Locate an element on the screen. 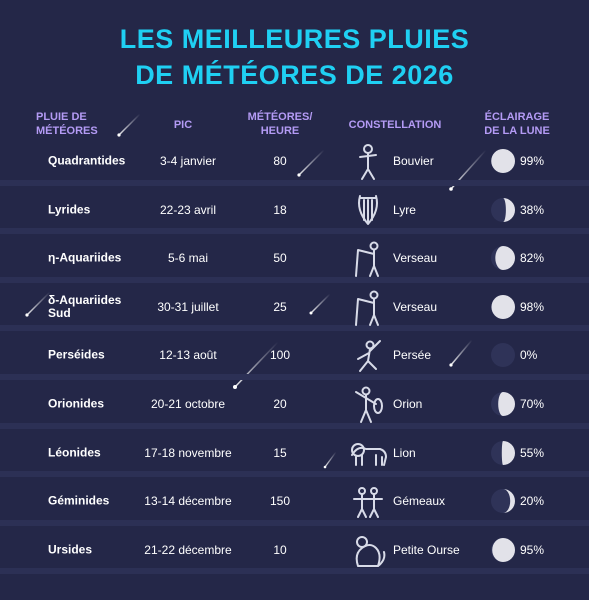 The width and height of the screenshot is (589, 600). shower-name-line-1: η-Aquariides is located at coordinates (85, 257).